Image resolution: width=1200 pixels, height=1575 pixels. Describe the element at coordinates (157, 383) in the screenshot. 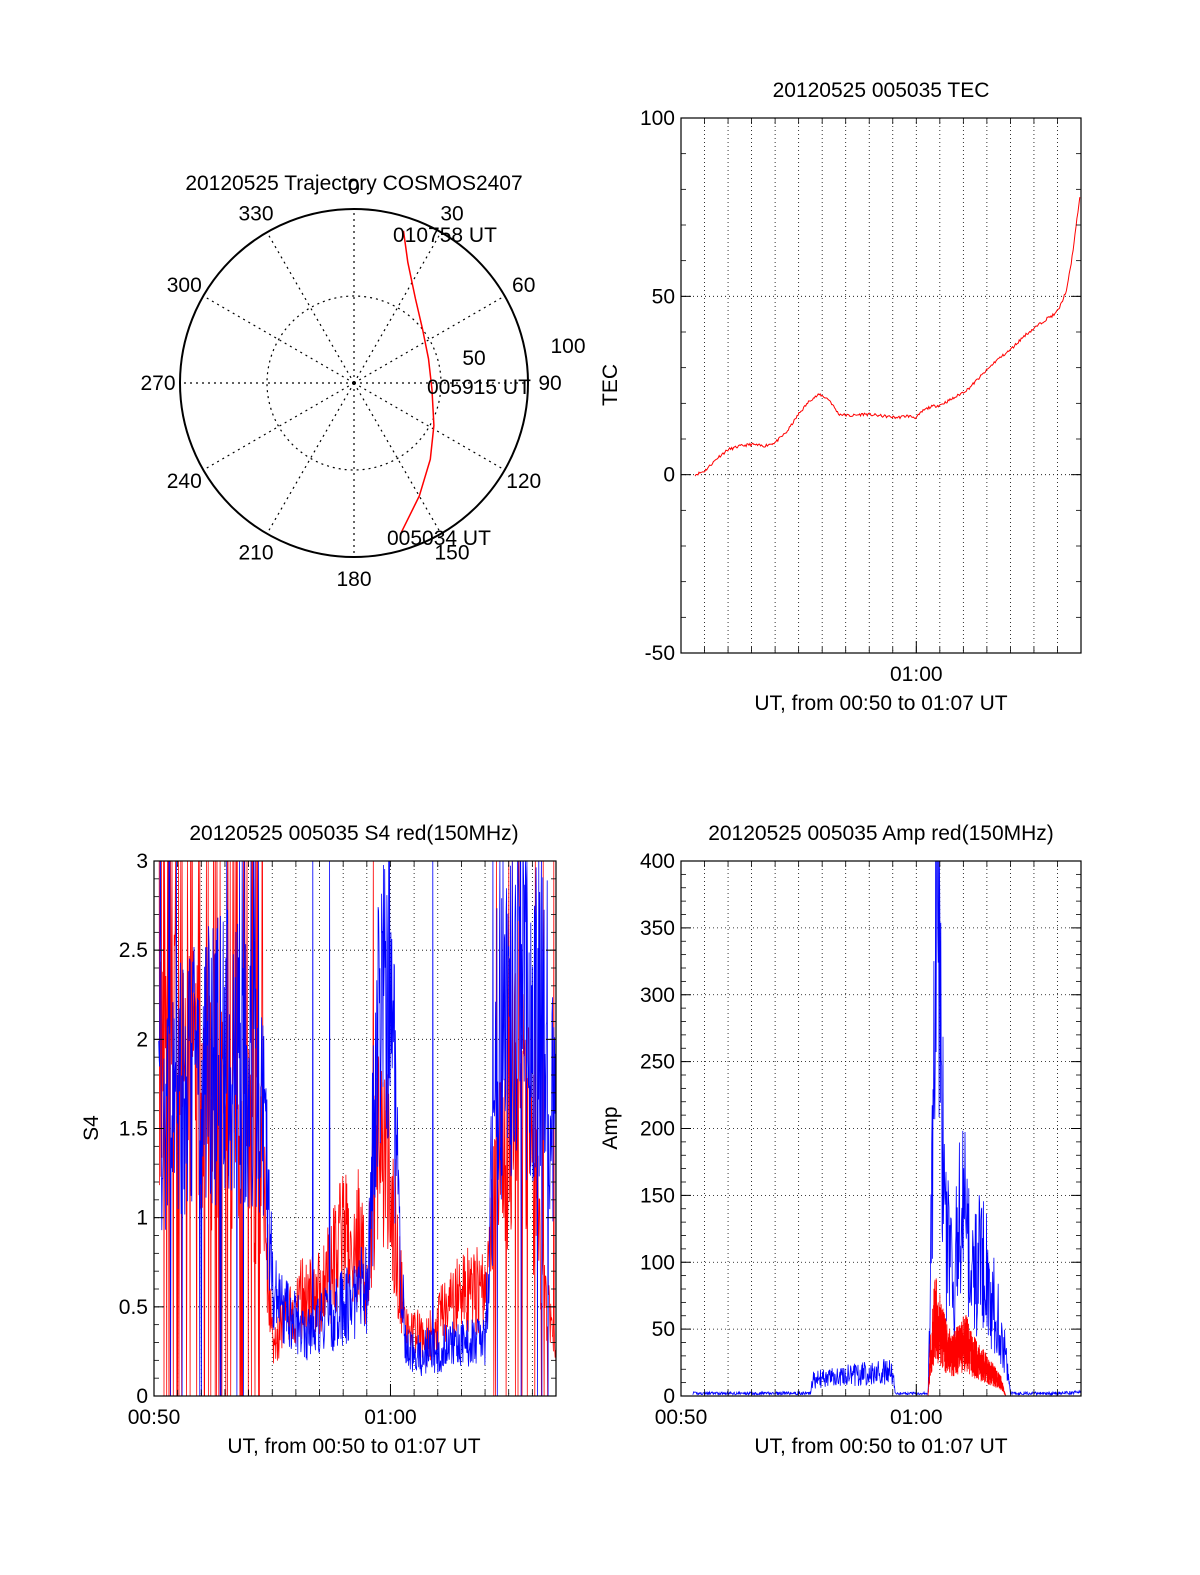

I see `azimuth-label: 270` at that location.